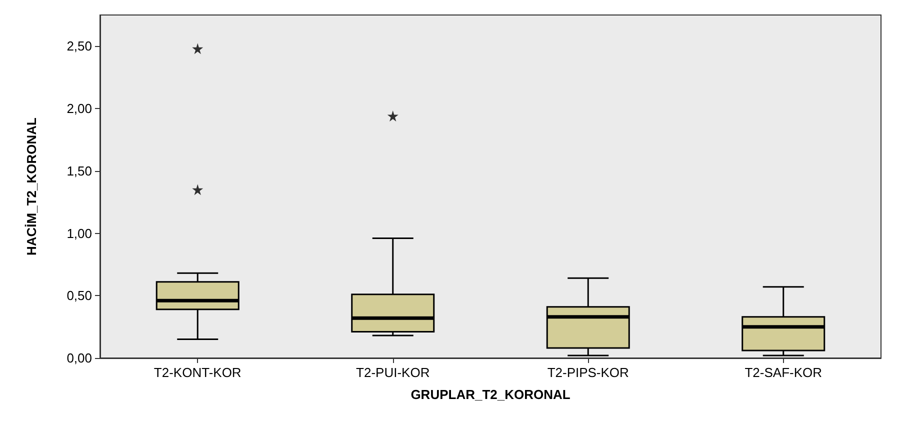  Describe the element at coordinates (588, 372) in the screenshot. I see `x-tick-label: T2-PIPS-KOR` at that location.